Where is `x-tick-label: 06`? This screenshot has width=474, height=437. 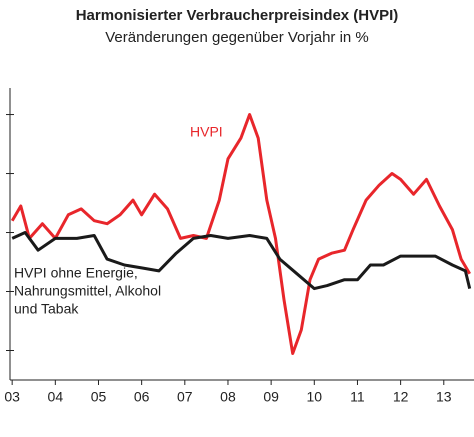 x-tick-label: 06 is located at coordinates (142, 397).